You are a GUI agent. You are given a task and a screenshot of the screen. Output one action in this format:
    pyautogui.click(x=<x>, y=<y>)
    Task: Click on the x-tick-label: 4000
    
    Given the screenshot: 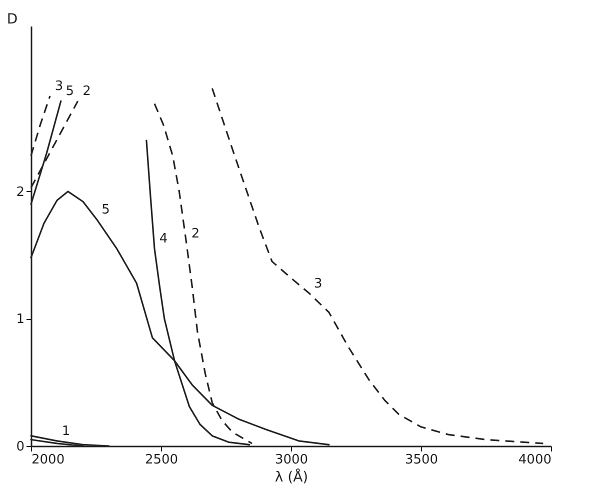 What is the action you would take?
    pyautogui.click(x=535, y=460)
    